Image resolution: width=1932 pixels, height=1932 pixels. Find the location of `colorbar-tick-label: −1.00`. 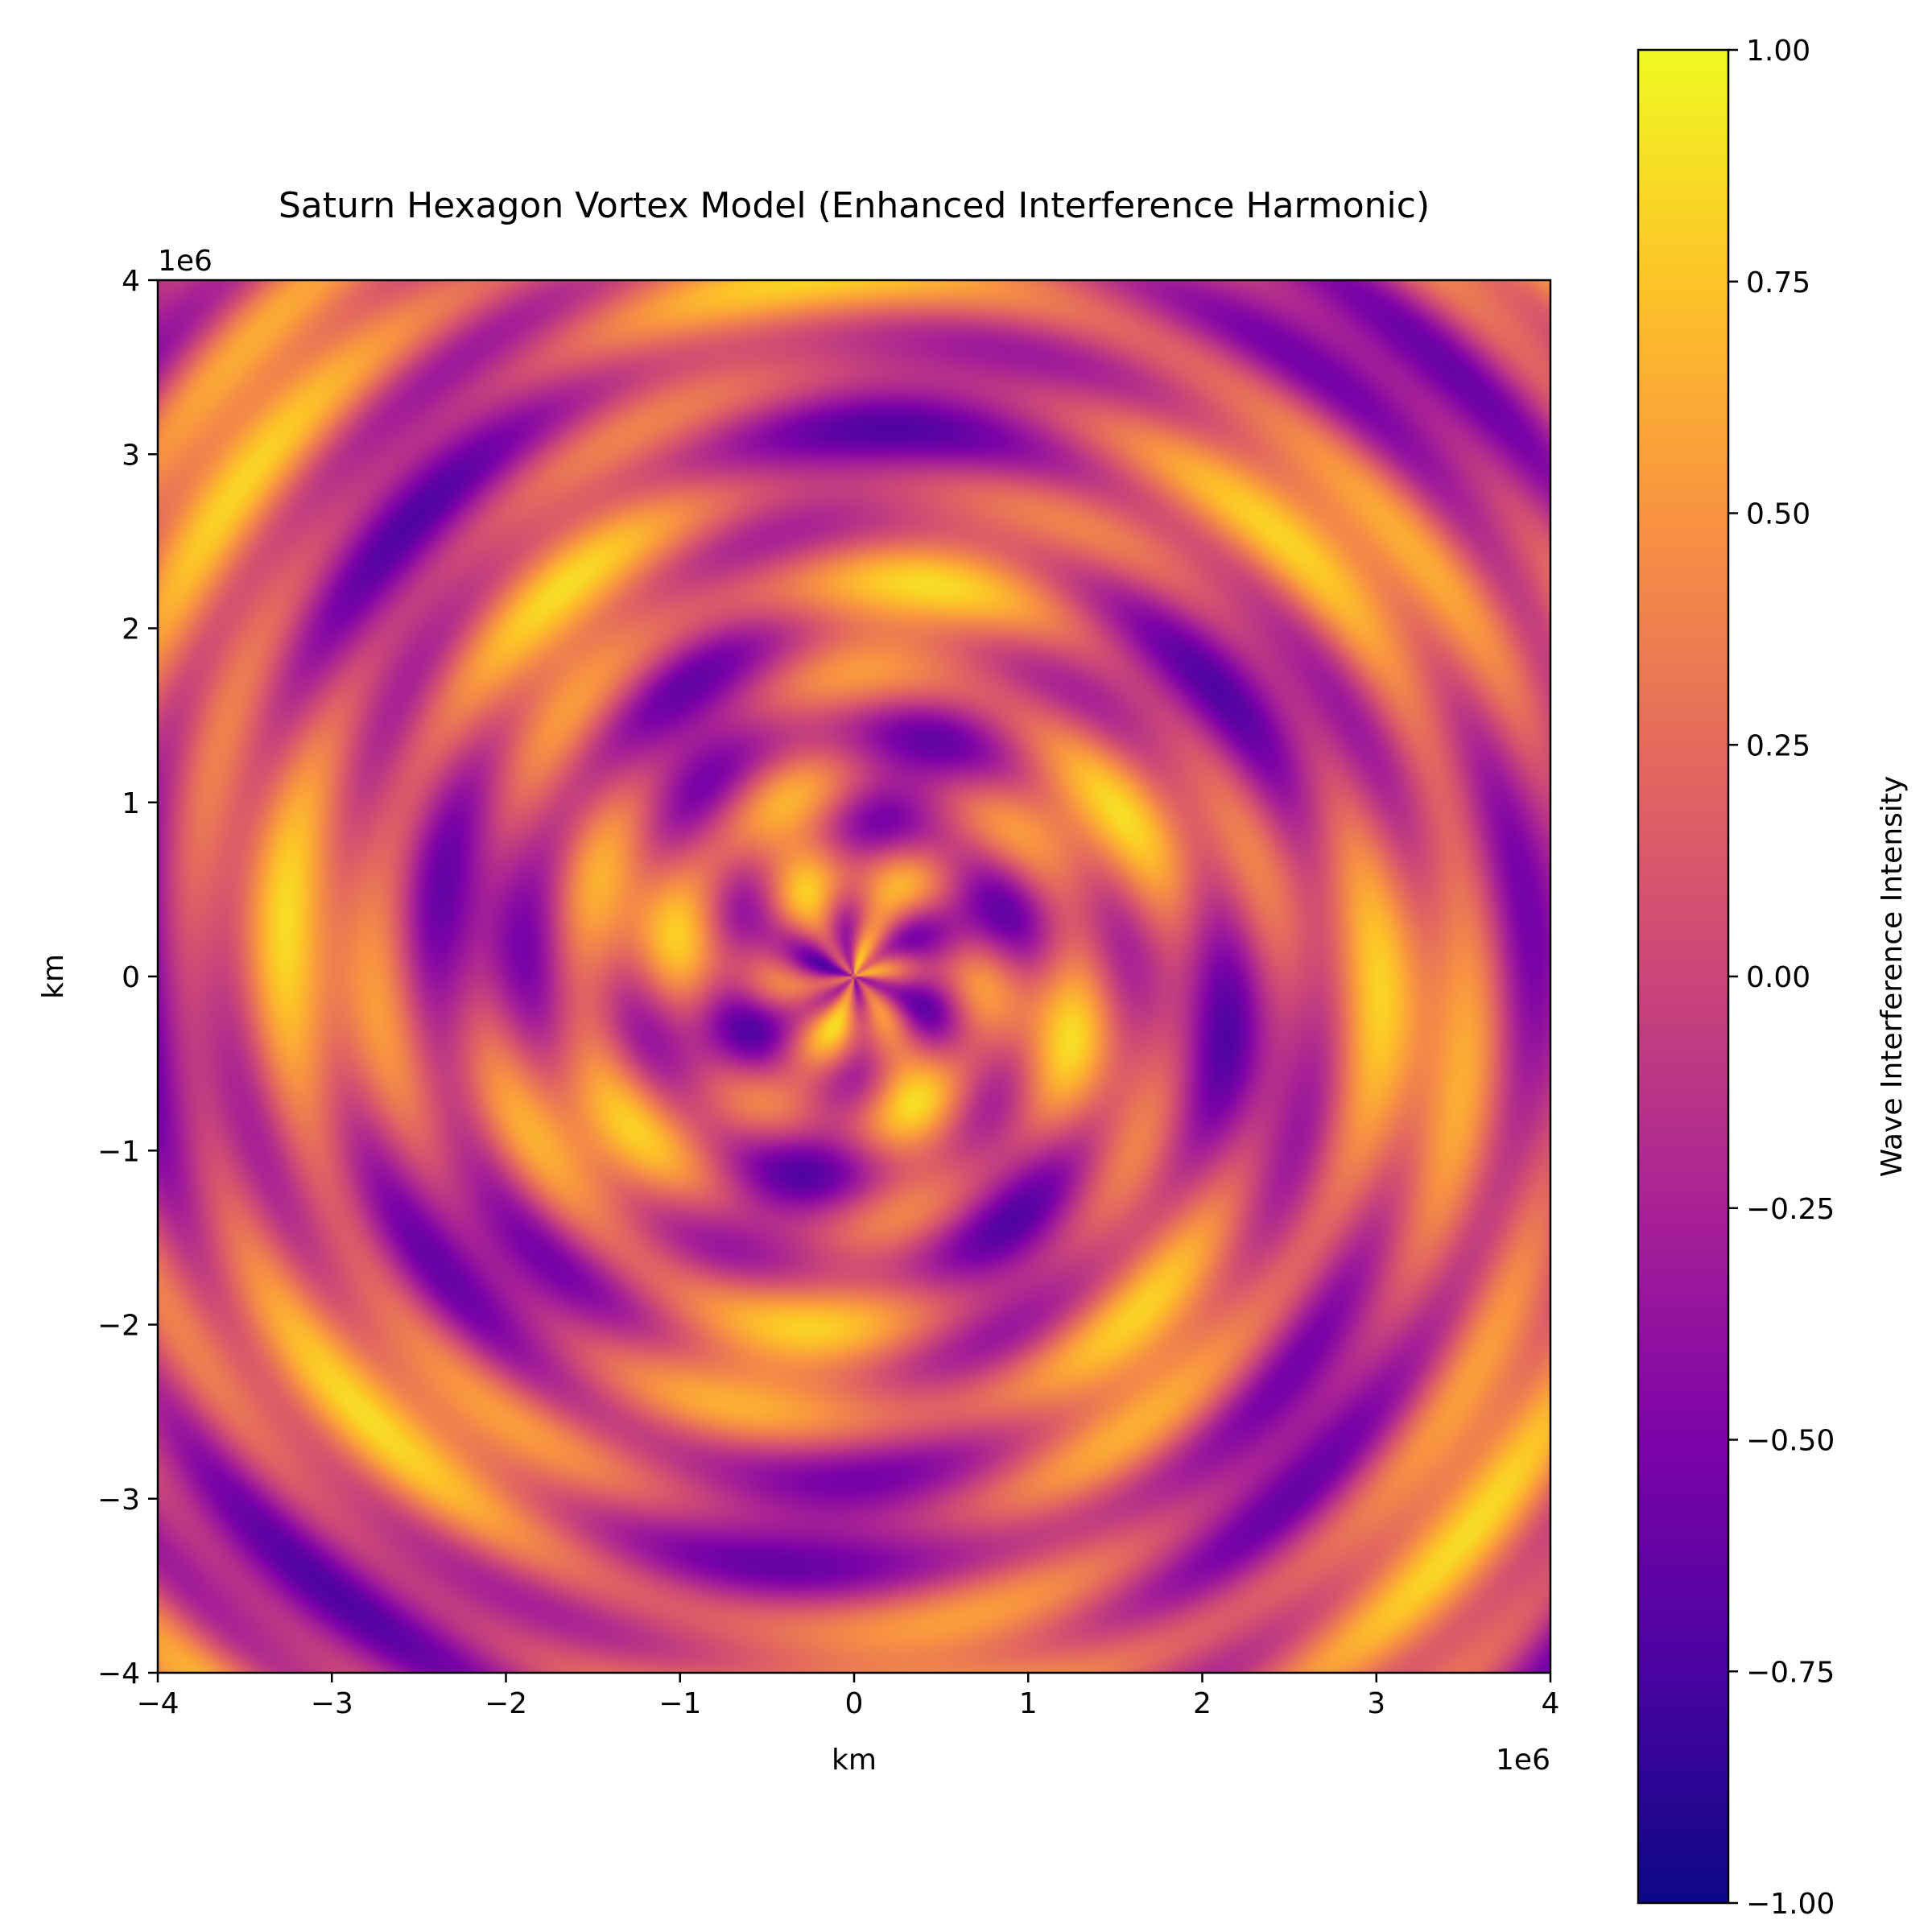

colorbar-tick-label: −1.00 is located at coordinates (1790, 1904).